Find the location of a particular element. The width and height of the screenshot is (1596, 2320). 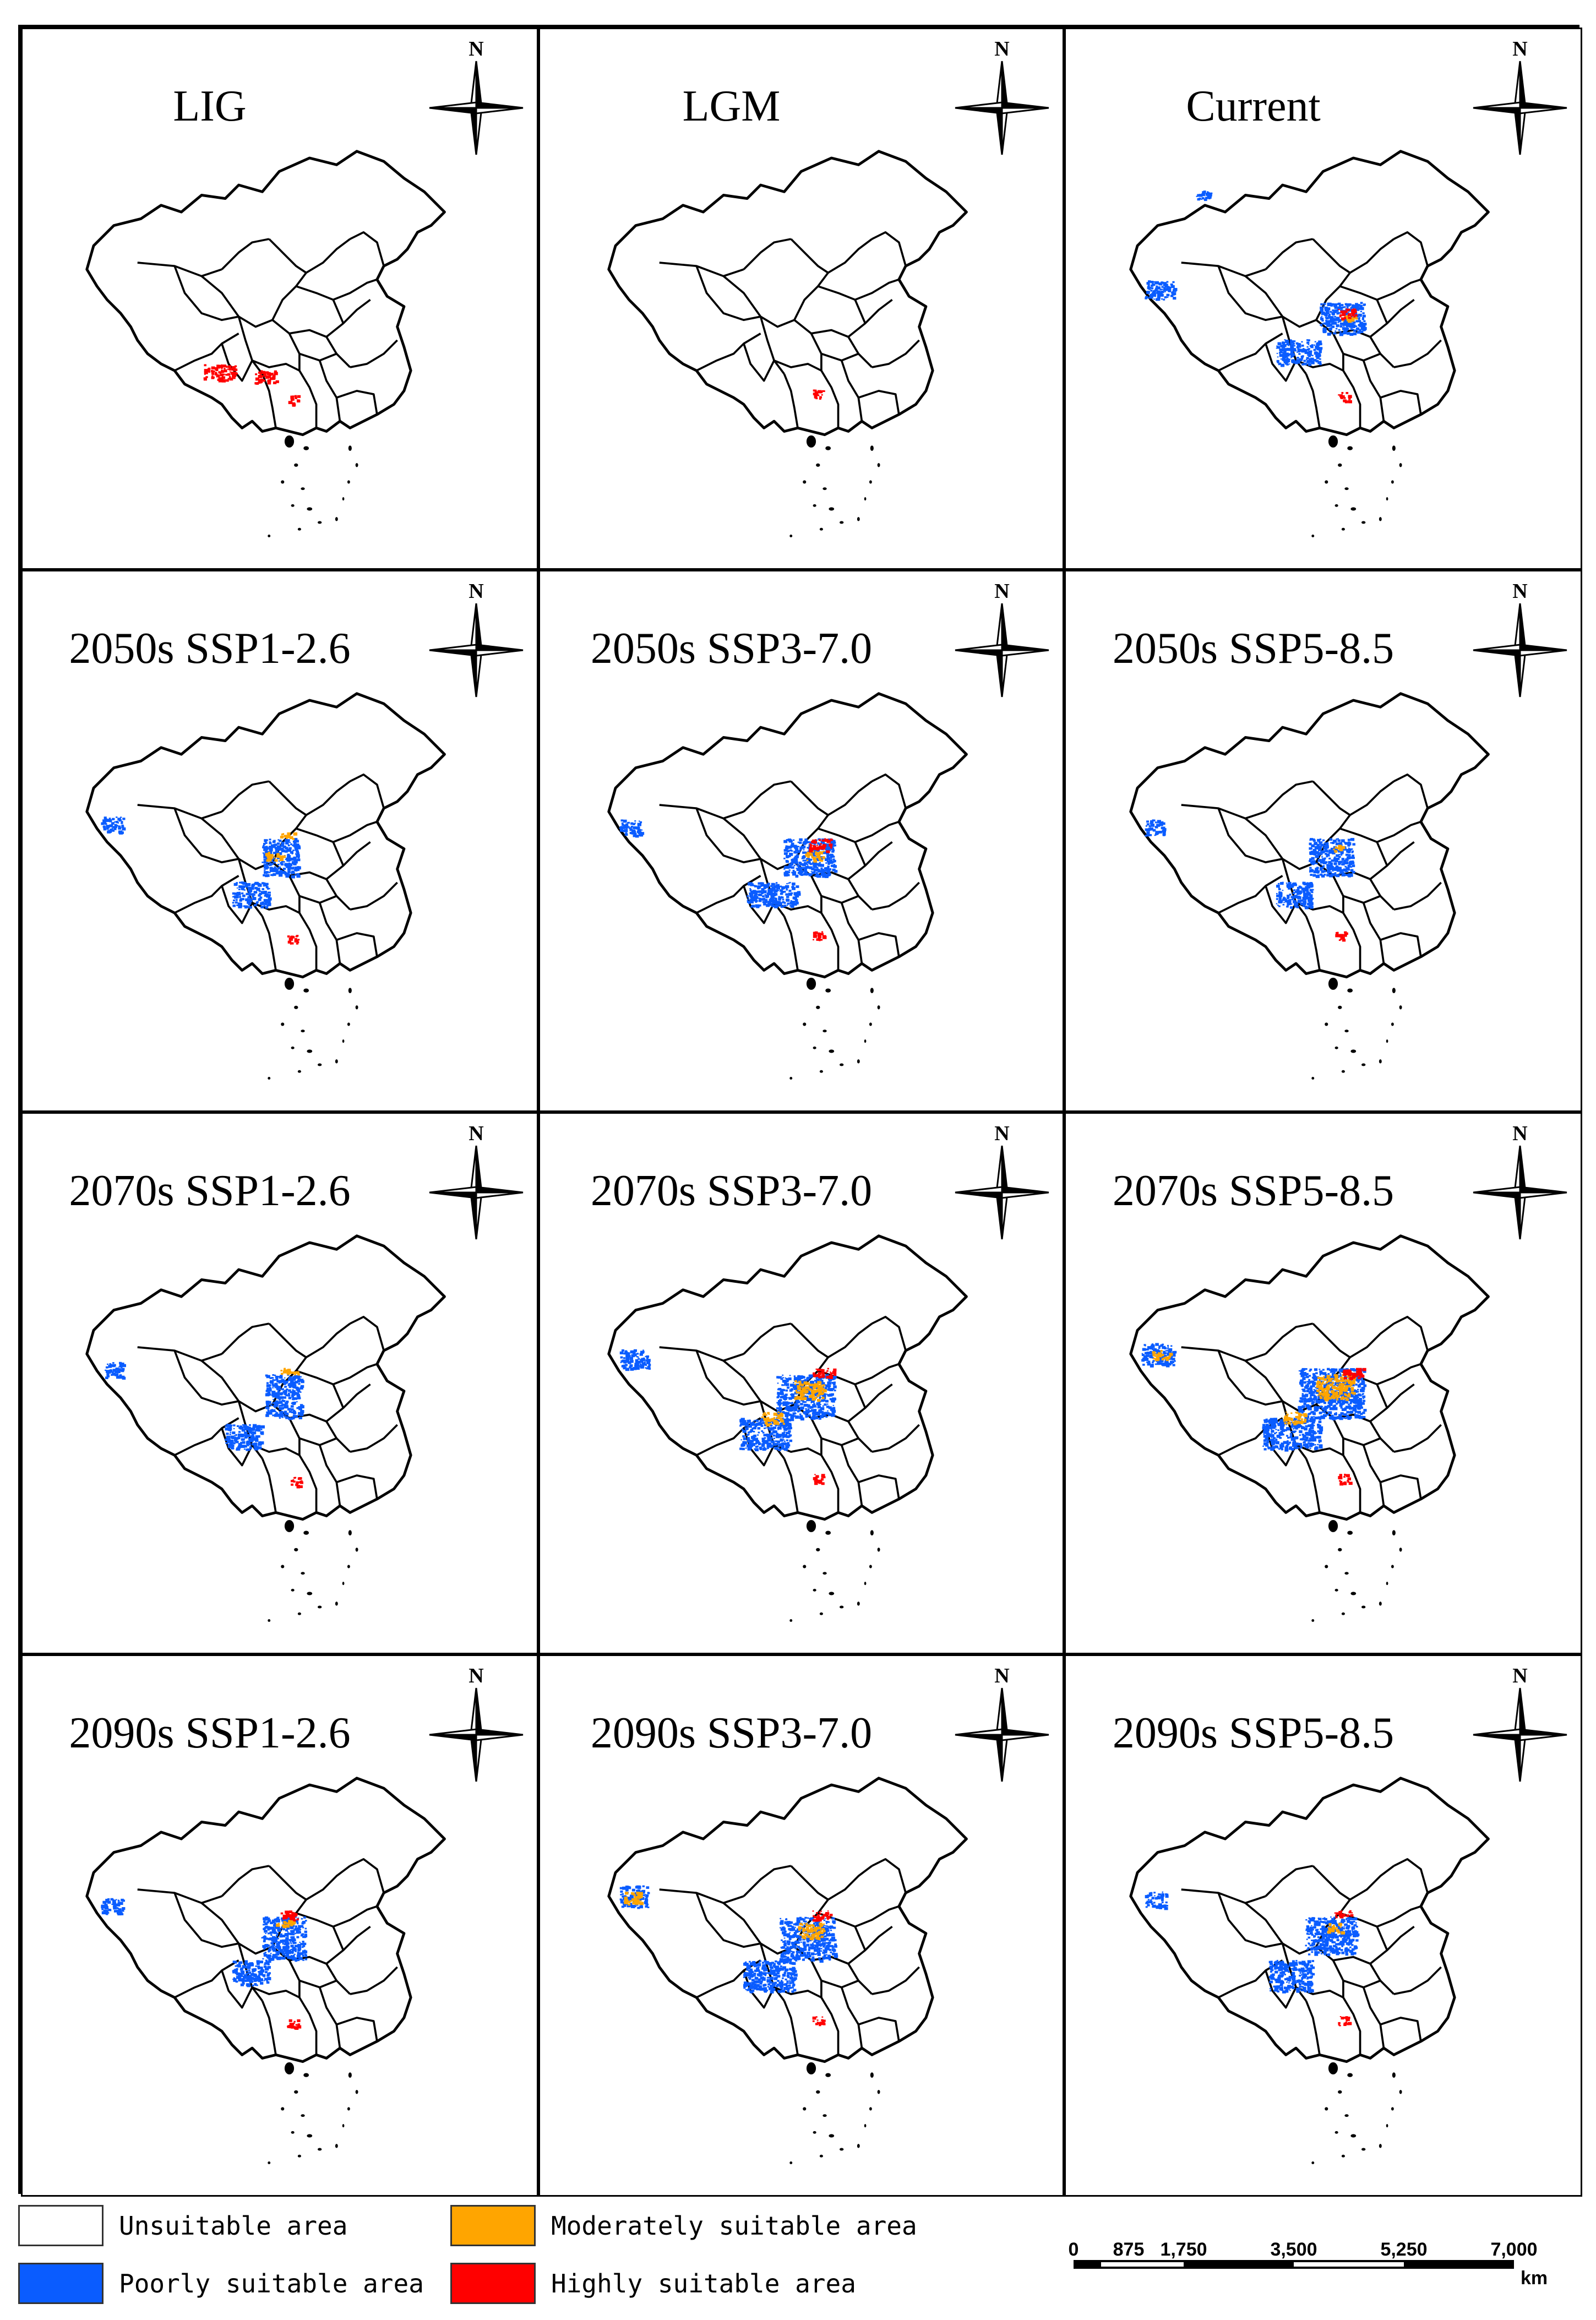

panel-title: LIG is located at coordinates (210, 106).